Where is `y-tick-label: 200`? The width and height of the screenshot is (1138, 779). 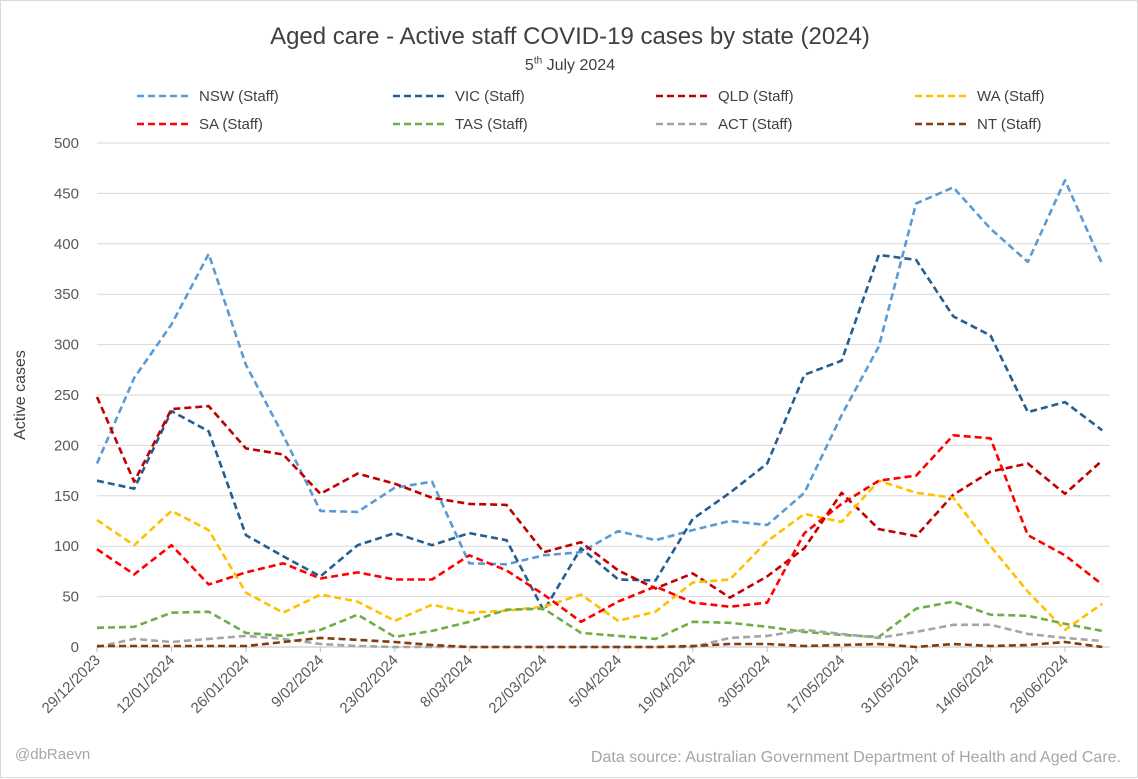
y-tick-label: 200 is located at coordinates (66, 445).